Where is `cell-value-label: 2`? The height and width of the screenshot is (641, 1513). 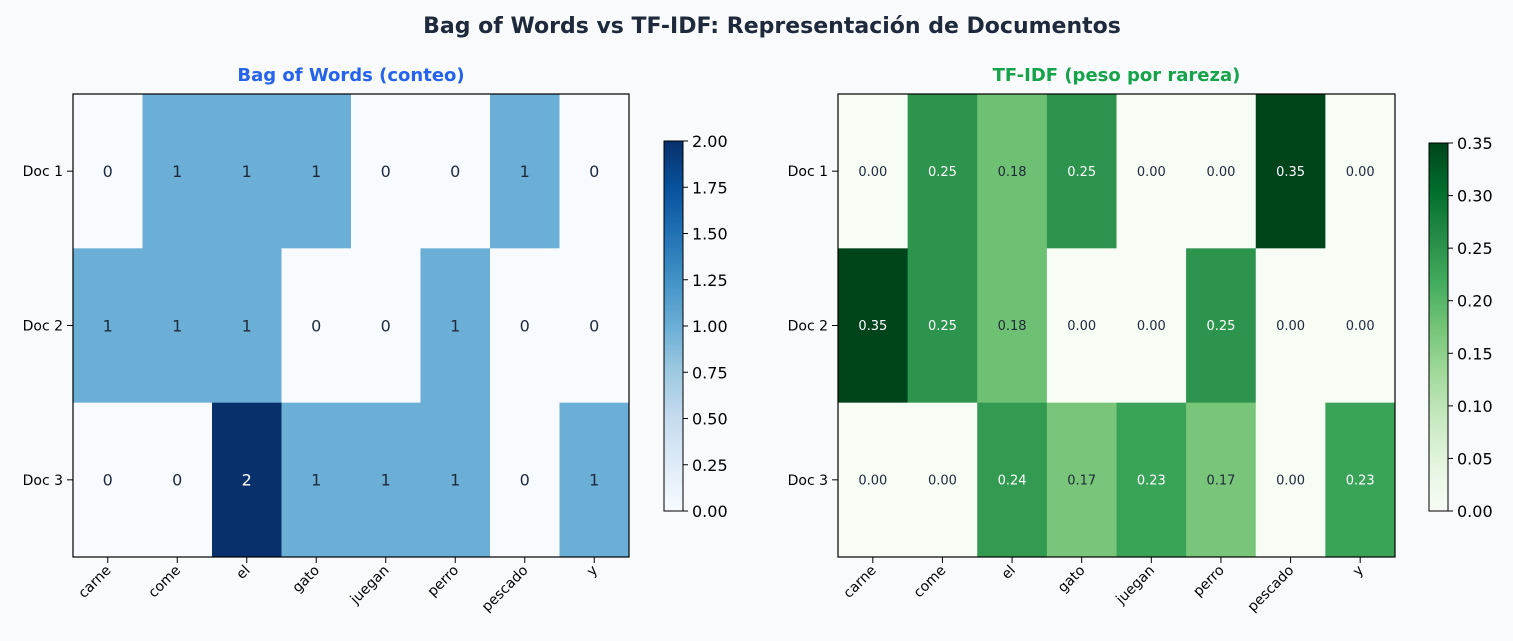
cell-value-label: 2 is located at coordinates (247, 480).